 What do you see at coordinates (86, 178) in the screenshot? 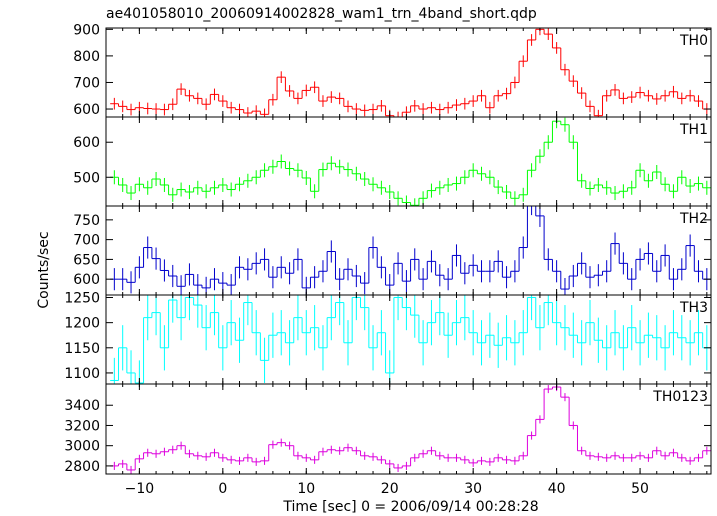
I see `y-tick-label: 500` at bounding box center [86, 178].